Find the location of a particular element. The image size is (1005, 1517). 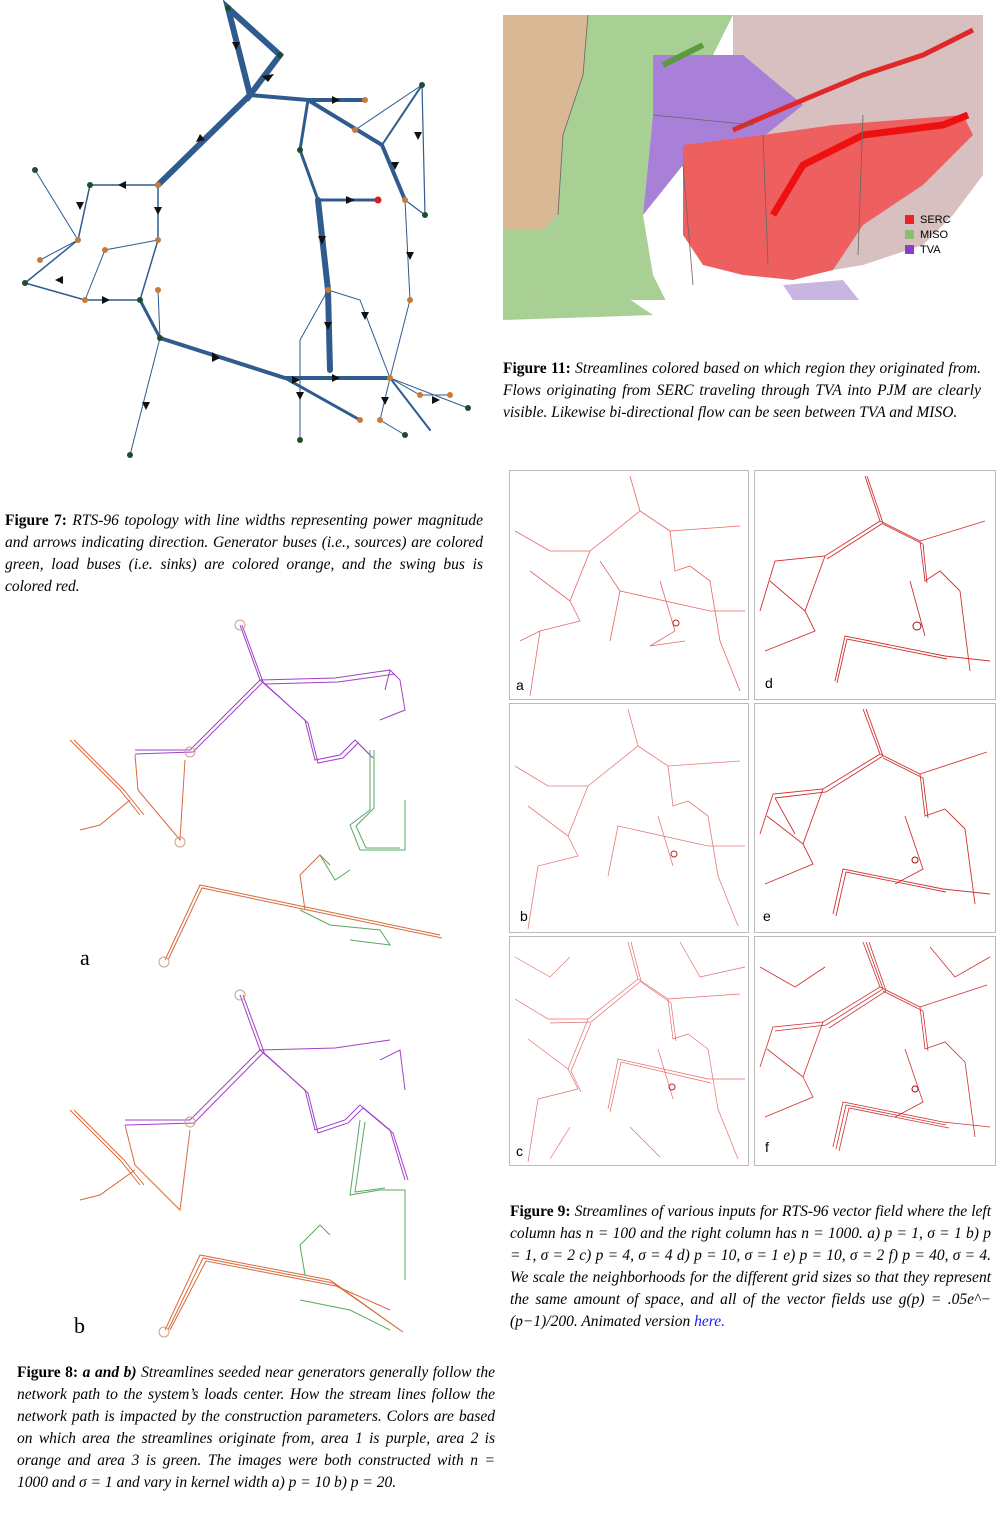

legend-serc: SERC is located at coordinates (928, 220).